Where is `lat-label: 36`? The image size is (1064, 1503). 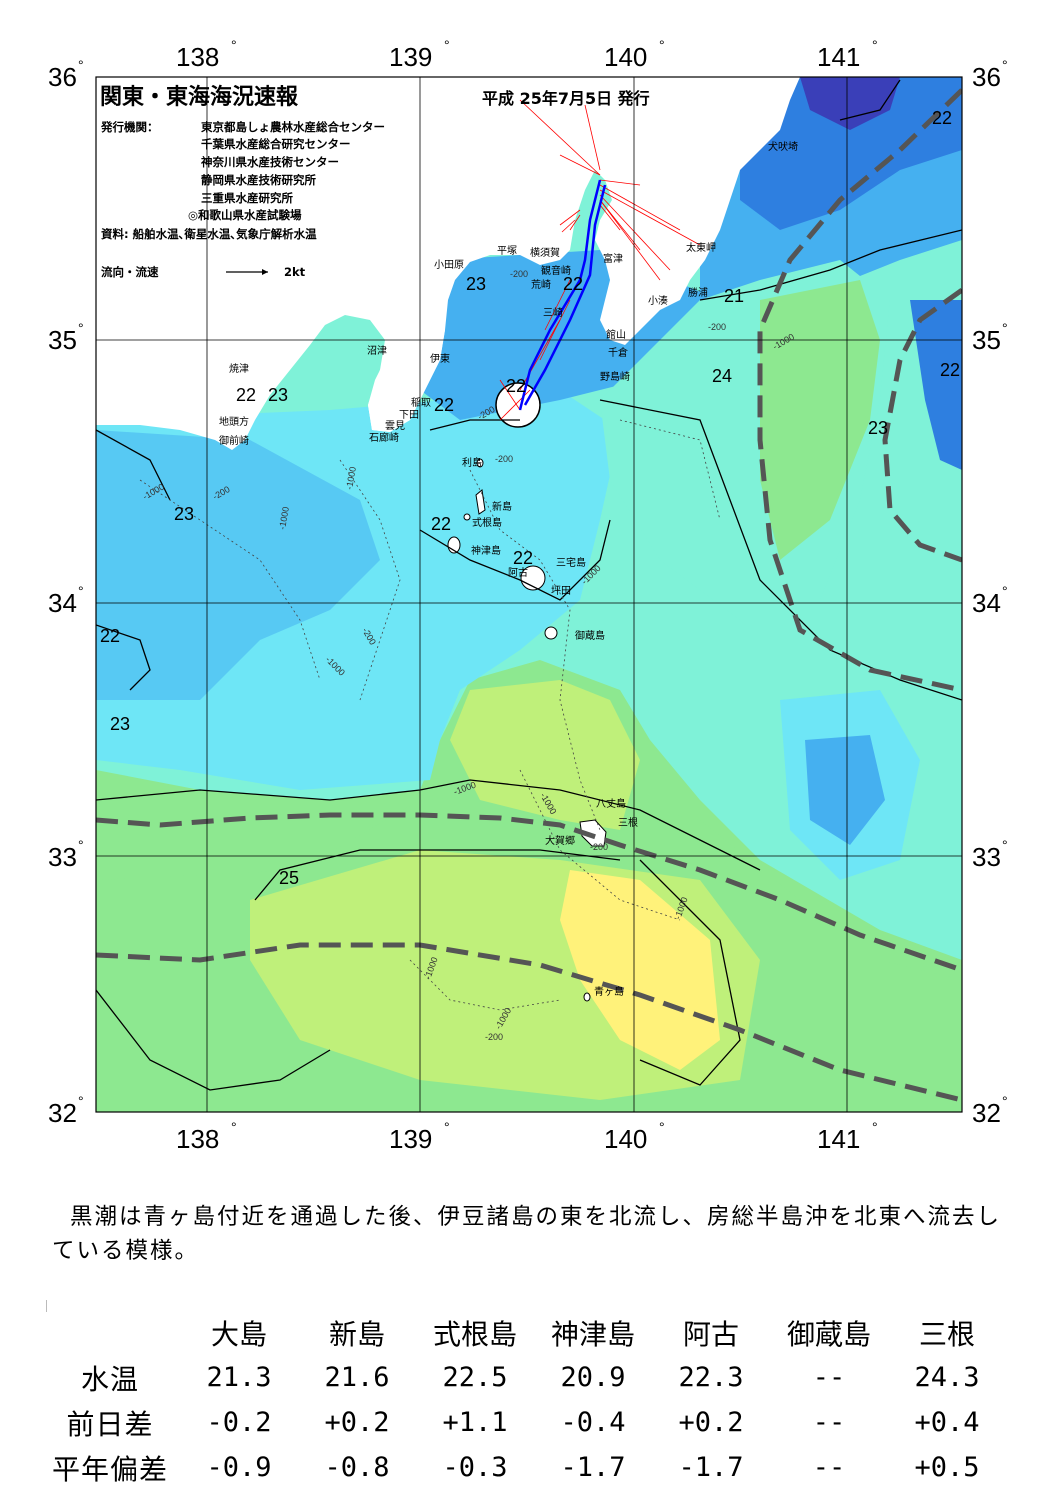 lat-label: 36 is located at coordinates (62, 77).